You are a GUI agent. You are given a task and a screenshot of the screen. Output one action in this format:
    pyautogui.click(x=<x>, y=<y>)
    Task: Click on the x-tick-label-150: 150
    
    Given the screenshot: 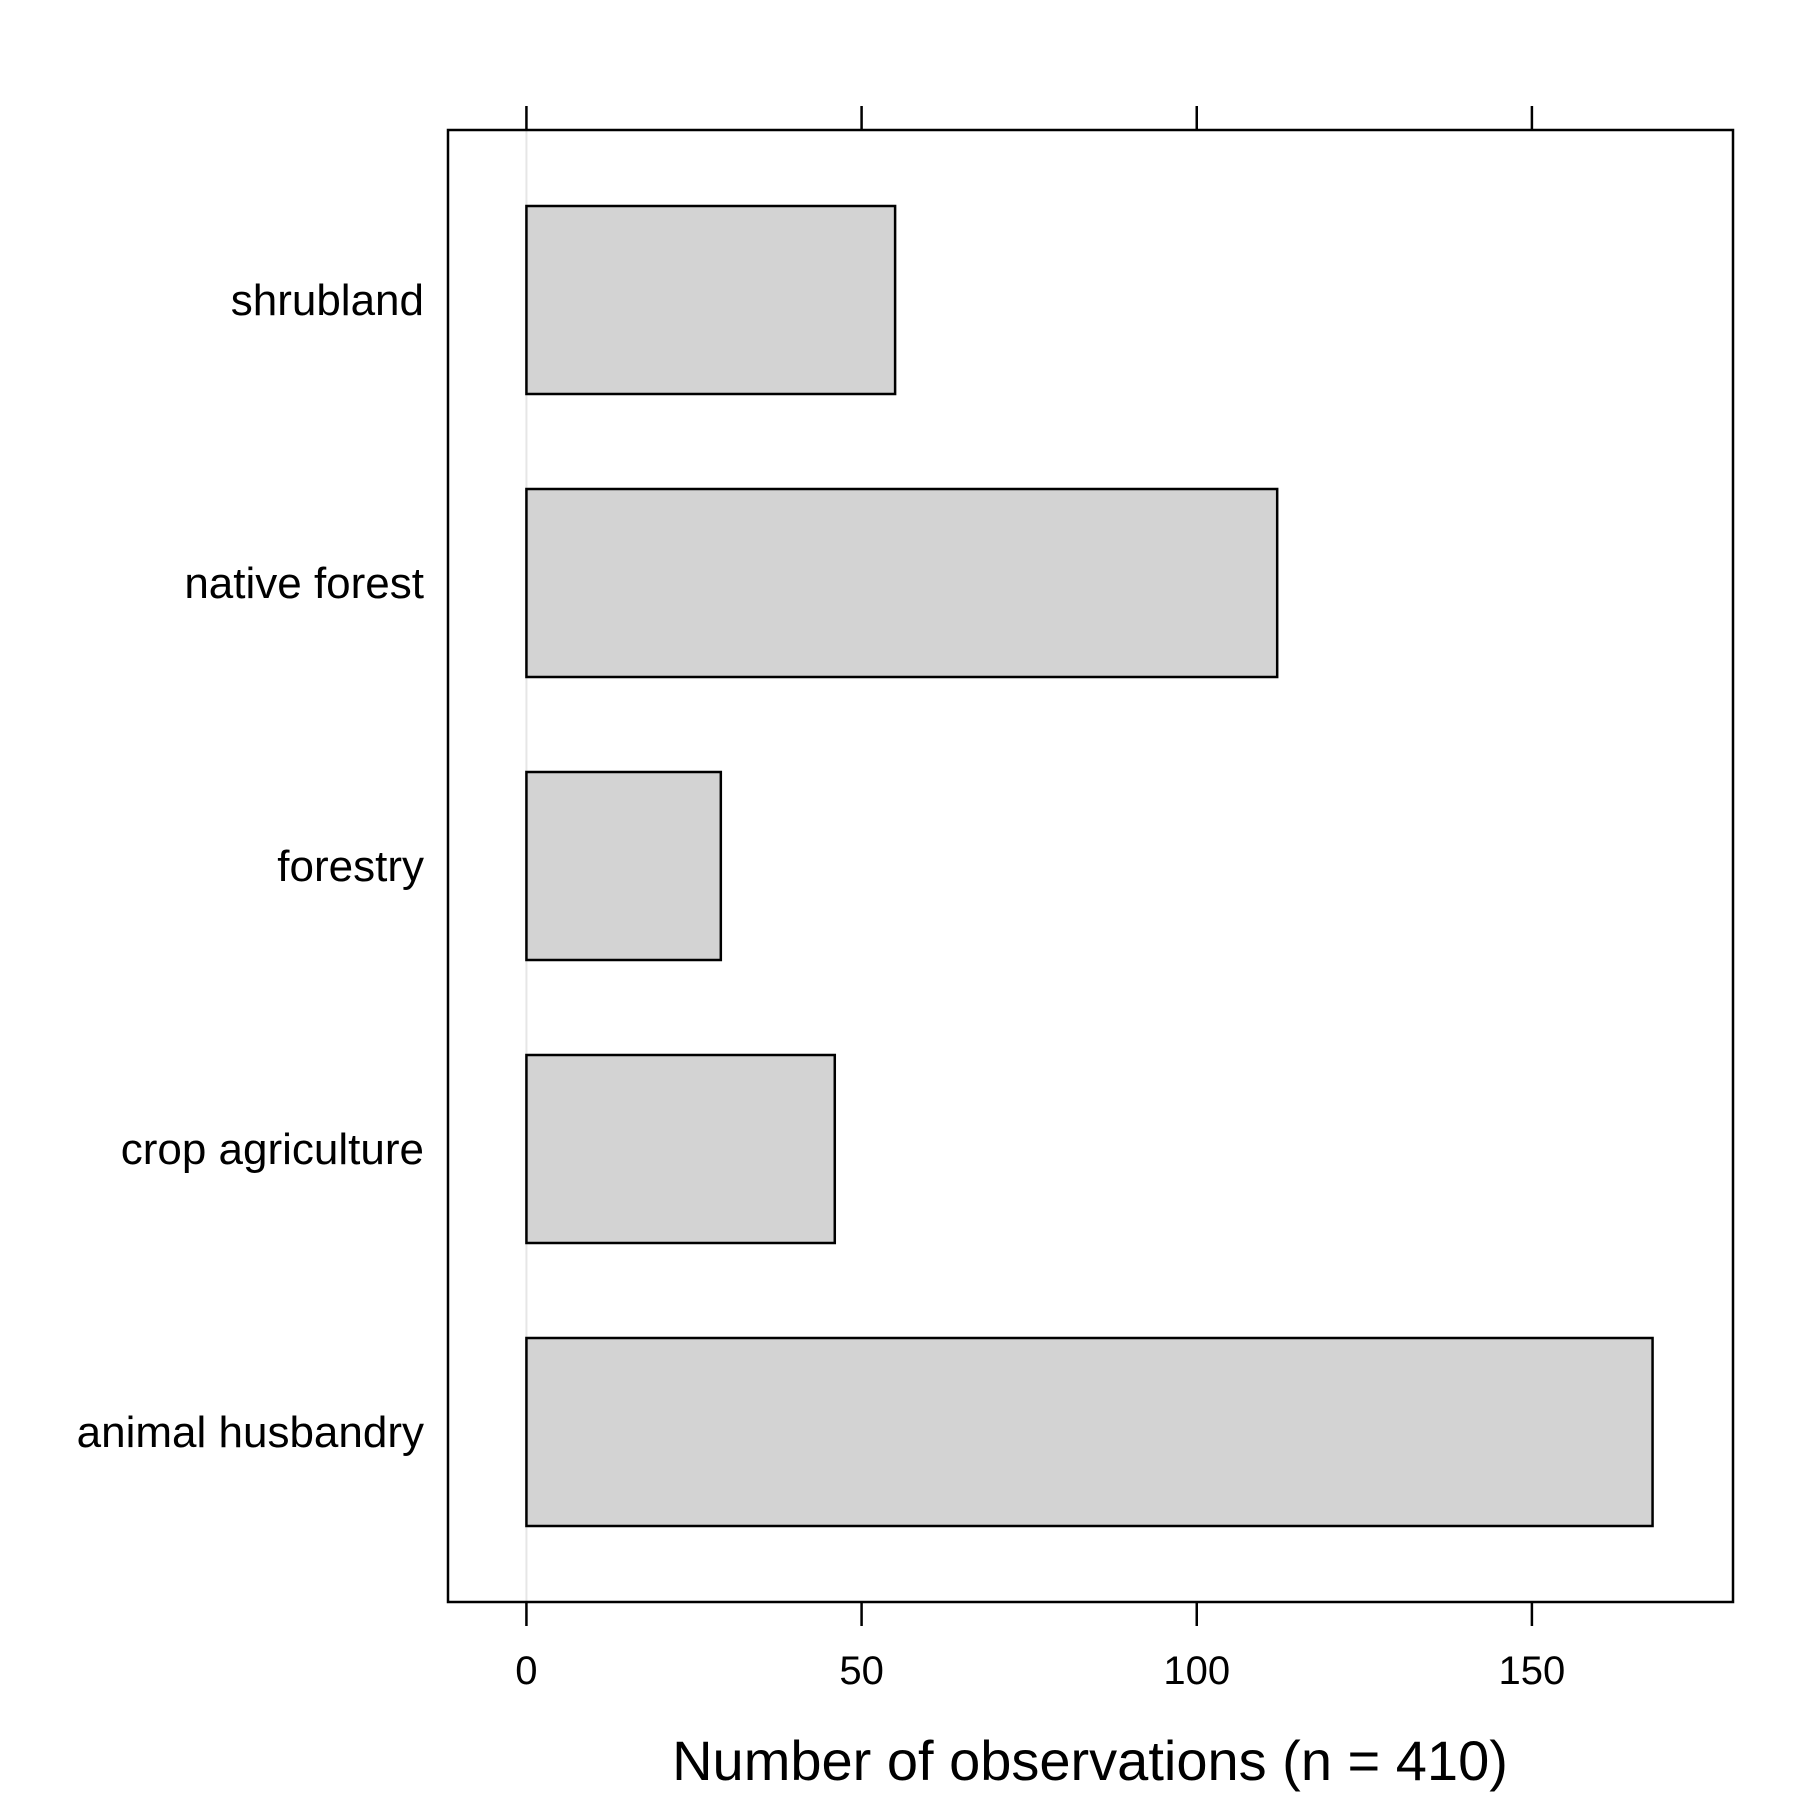 What is the action you would take?
    pyautogui.click(x=1532, y=1671)
    